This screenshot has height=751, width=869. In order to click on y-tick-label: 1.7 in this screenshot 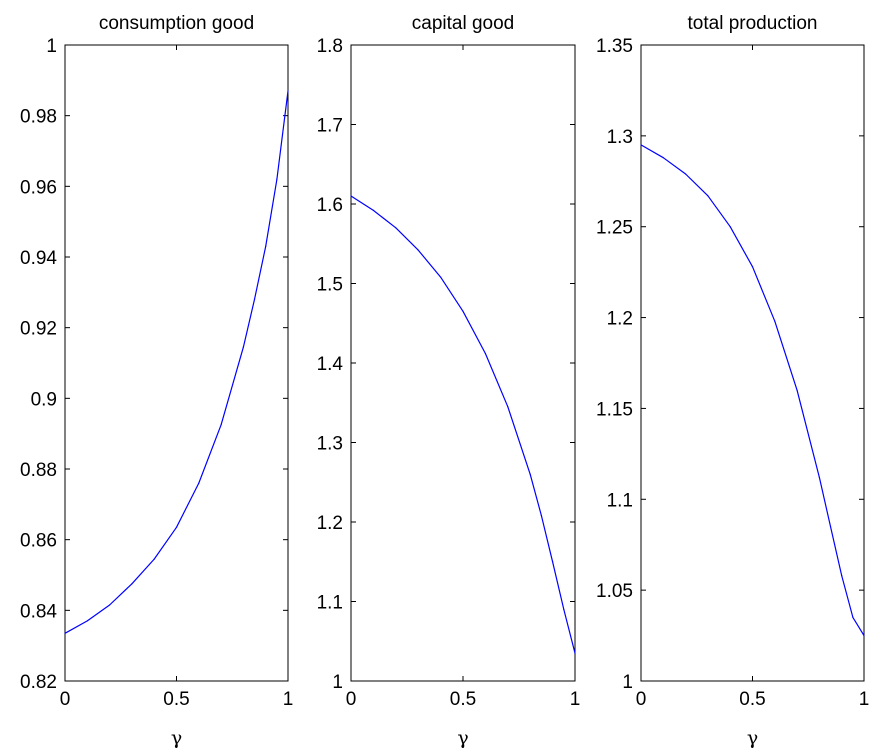, I will do `click(330, 126)`.